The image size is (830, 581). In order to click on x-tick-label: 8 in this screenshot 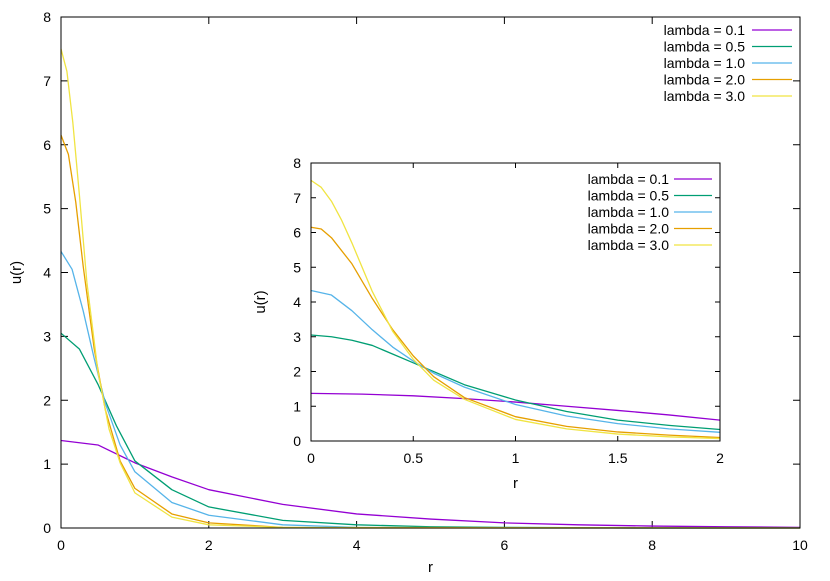, I will do `click(652, 545)`.